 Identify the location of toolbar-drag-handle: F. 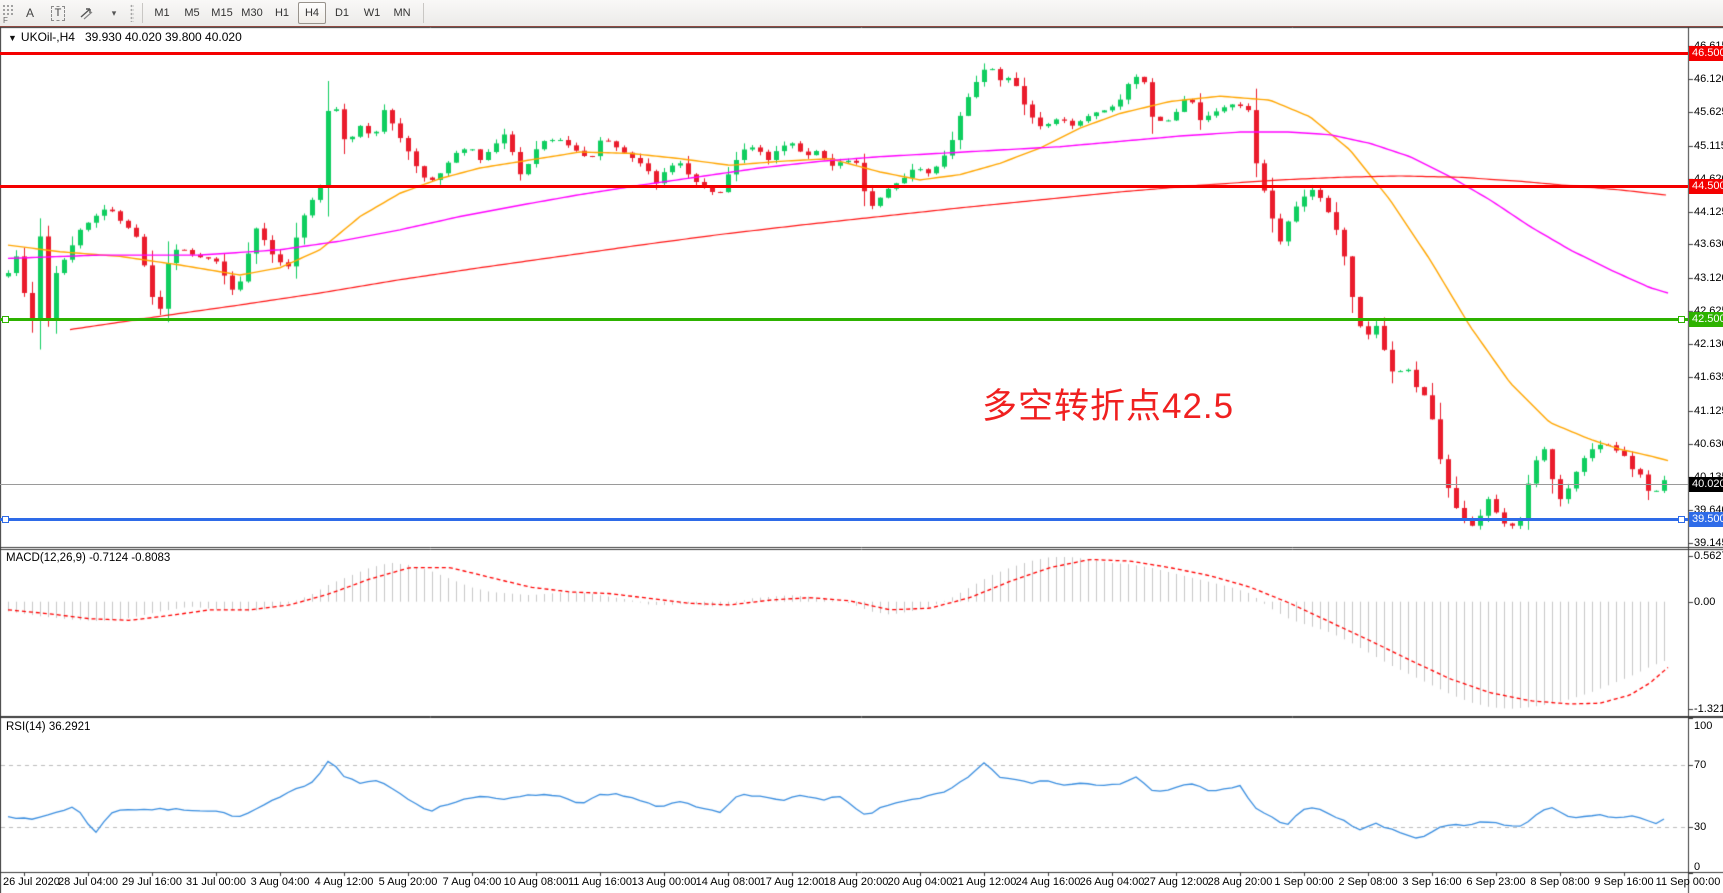
(9, 14).